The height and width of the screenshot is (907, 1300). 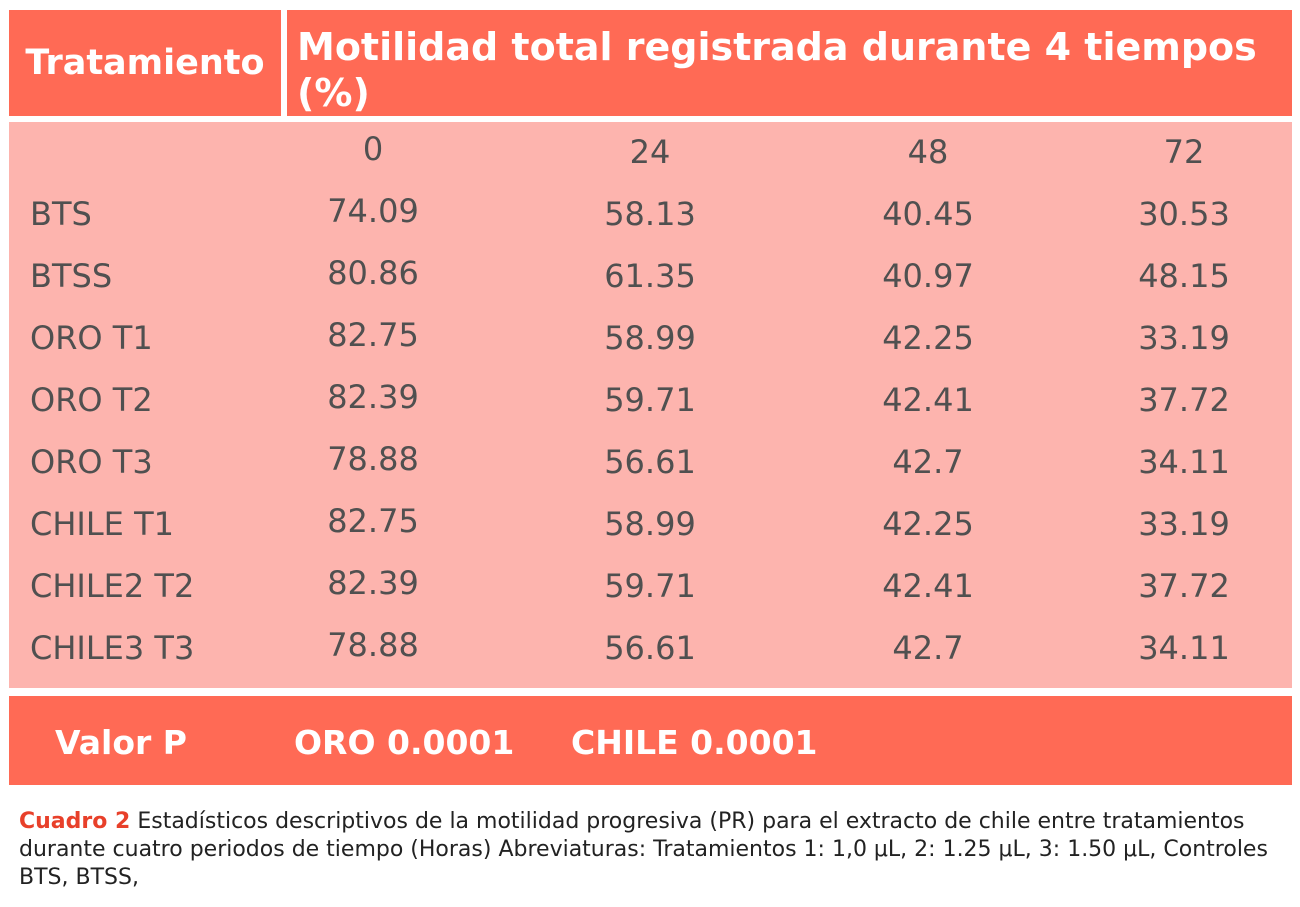 I want to click on table-cell: 80.86, so click(x=373, y=273).